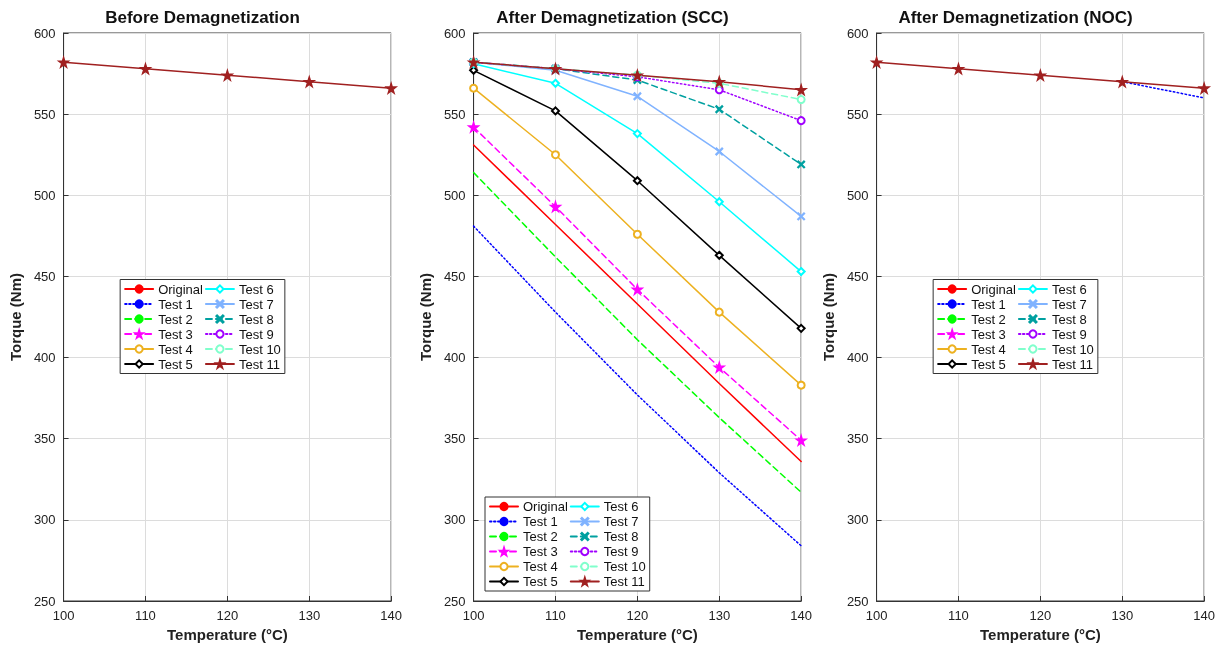 The height and width of the screenshot is (653, 1220). What do you see at coordinates (1015, 17) in the screenshot?
I see `chart-title: After Demagnetization (NOC)` at bounding box center [1015, 17].